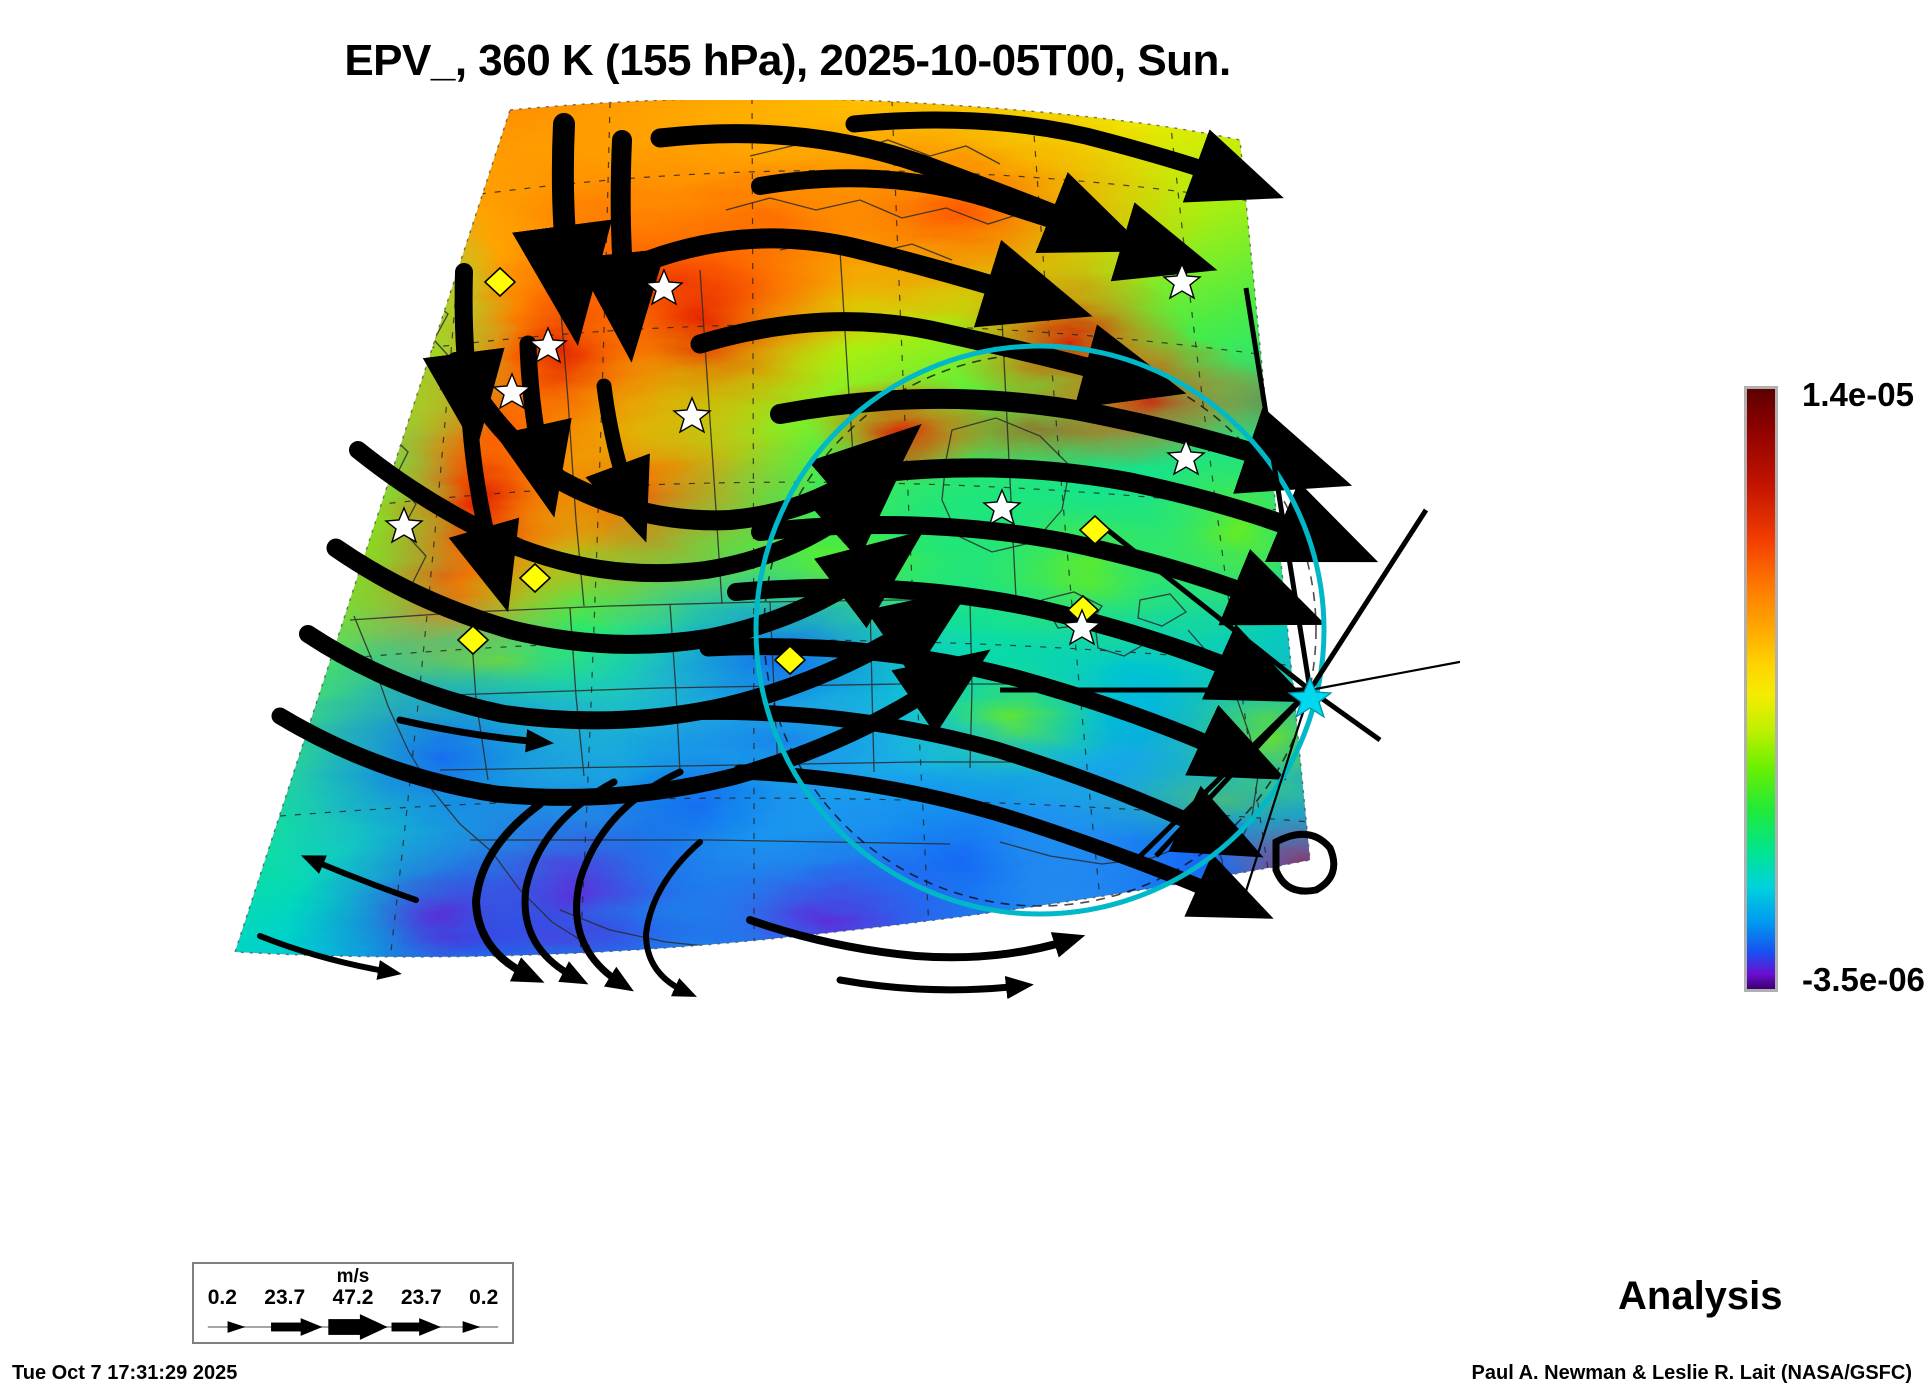 The width and height of the screenshot is (1926, 1394). Describe the element at coordinates (353, 1276) in the screenshot. I see `legend-units-label: m/s` at that location.